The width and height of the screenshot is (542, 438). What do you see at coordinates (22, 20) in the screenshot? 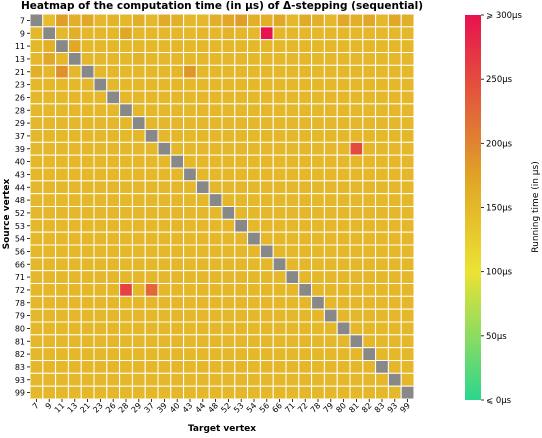
I see `y-tick-label: 7` at bounding box center [22, 20].